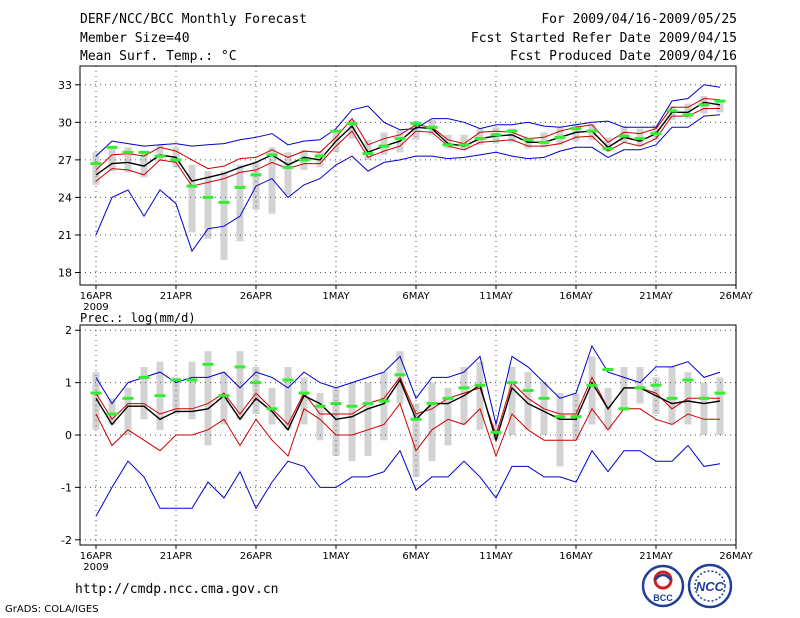 Image resolution: width=800 pixels, height=618 pixels. Describe the element at coordinates (603, 38) in the screenshot. I see `forecast-started-date: Fcst Started Refer Date 2009/04/15` at that location.